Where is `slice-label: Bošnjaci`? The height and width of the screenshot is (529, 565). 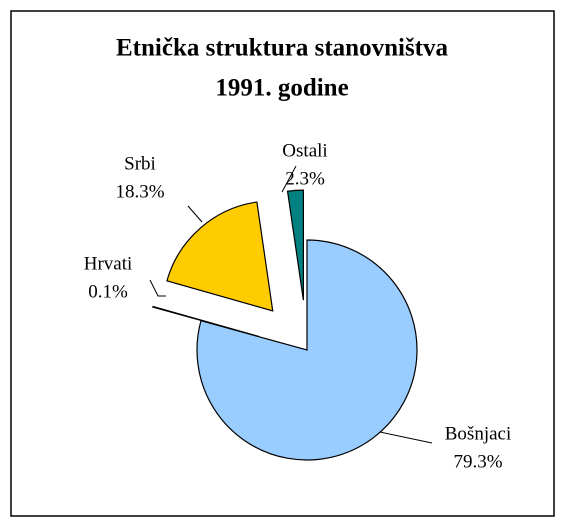
slice-label: Bošnjaci is located at coordinates (478, 433).